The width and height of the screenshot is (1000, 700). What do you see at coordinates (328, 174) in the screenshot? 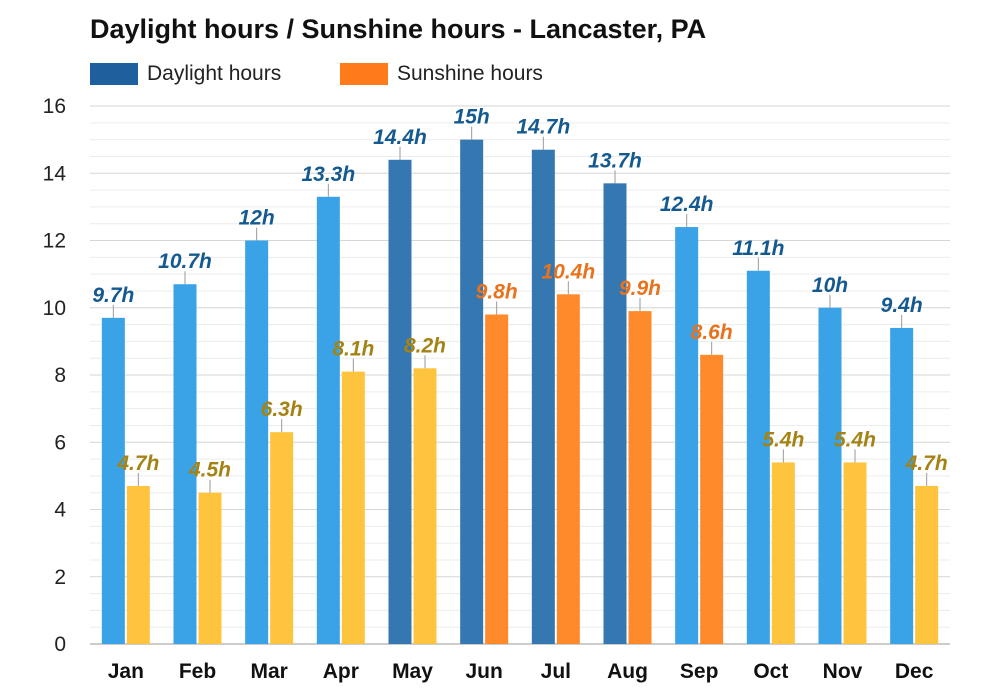
I see `data-label-daylight: 13.3h` at bounding box center [328, 174].